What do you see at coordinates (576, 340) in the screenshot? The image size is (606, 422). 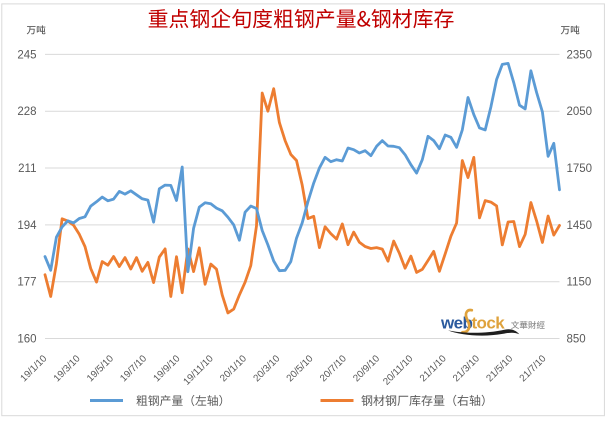 I see `svg-text: 850` at bounding box center [576, 340].